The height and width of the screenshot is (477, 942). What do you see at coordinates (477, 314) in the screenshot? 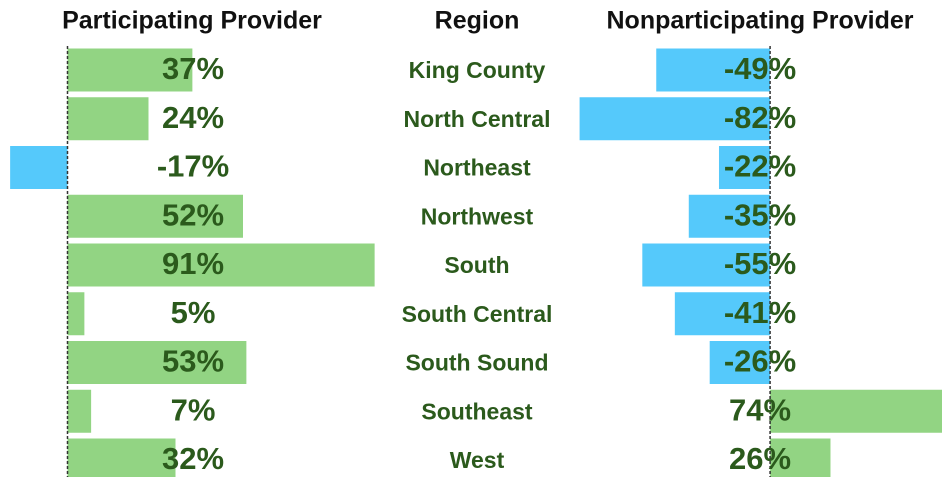
I see `category-label: South Central` at bounding box center [477, 314].